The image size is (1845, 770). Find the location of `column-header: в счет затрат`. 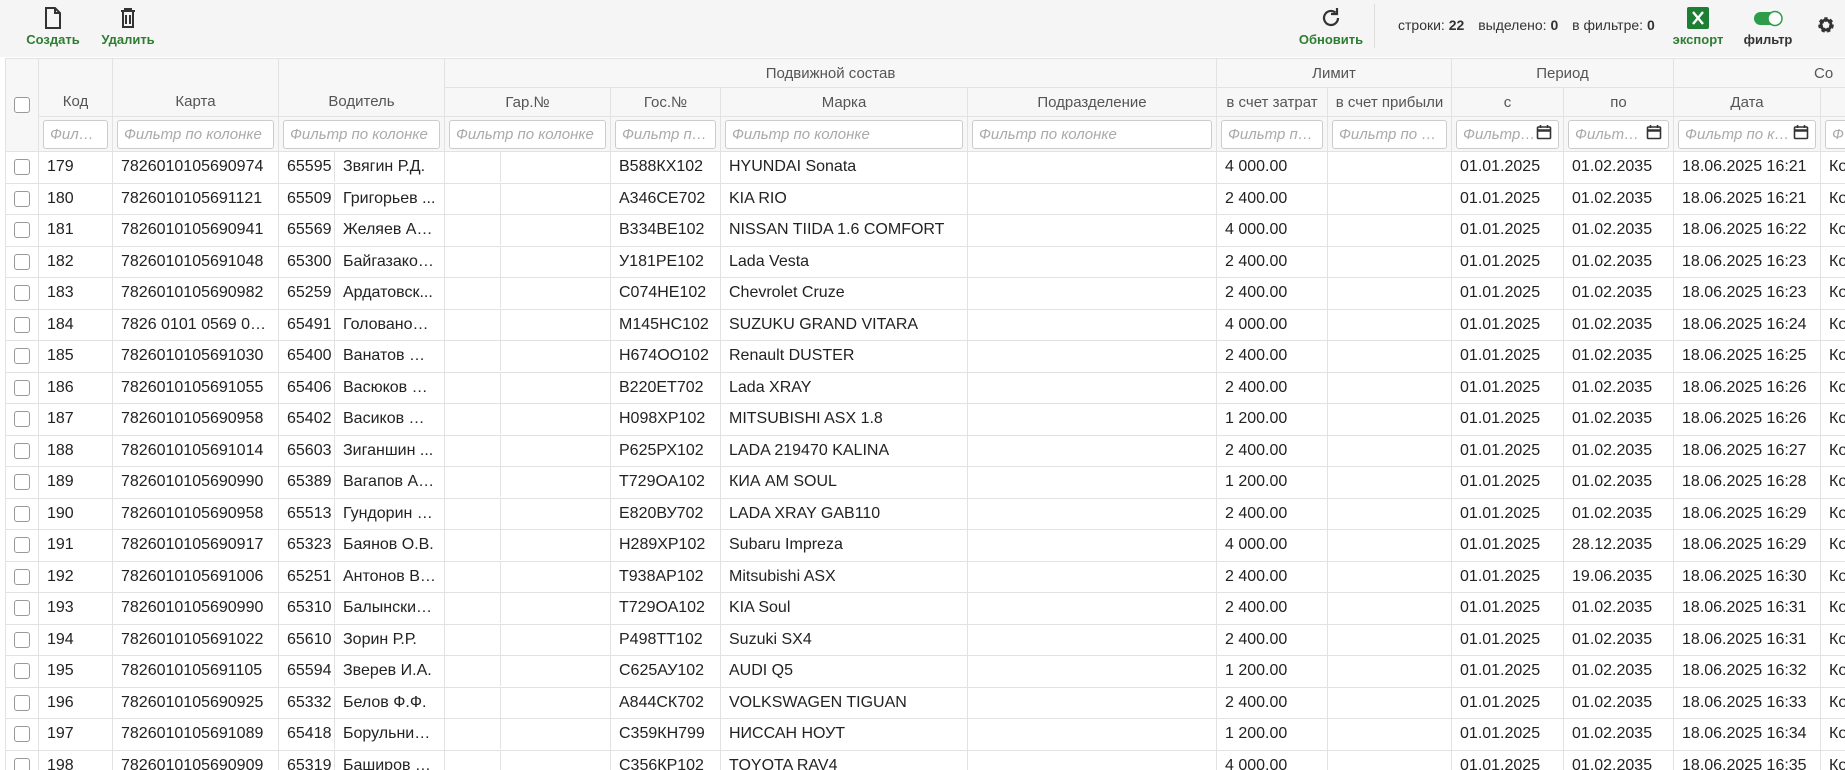

column-header: в счет затрат is located at coordinates (1272, 102).